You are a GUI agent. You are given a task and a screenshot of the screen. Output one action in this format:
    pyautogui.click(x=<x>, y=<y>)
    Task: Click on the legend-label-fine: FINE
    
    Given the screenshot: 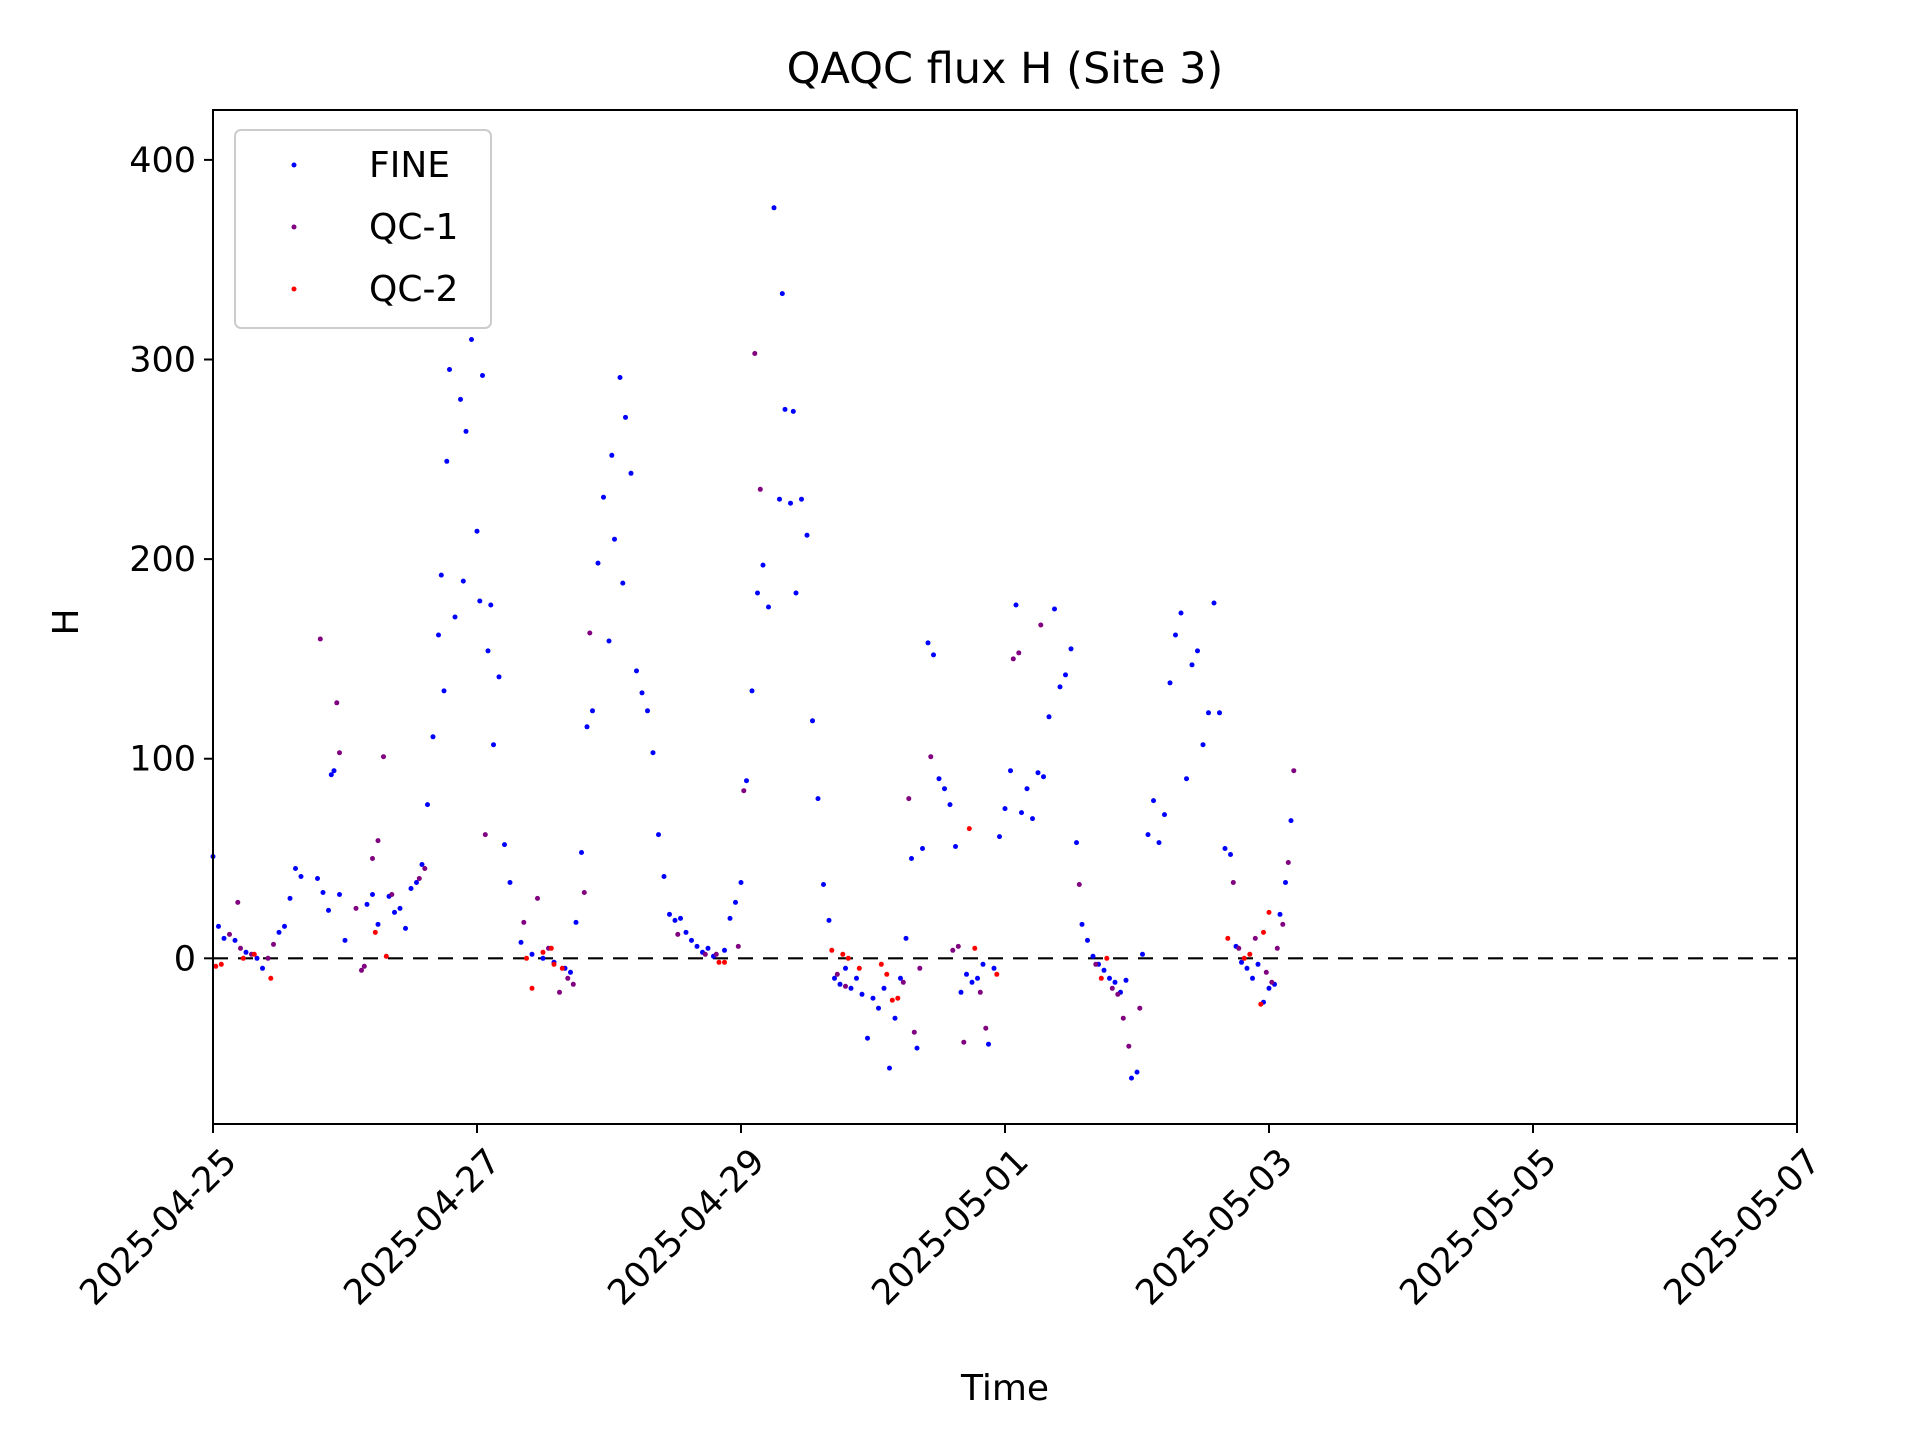 What is the action you would take?
    pyautogui.click(x=409, y=165)
    